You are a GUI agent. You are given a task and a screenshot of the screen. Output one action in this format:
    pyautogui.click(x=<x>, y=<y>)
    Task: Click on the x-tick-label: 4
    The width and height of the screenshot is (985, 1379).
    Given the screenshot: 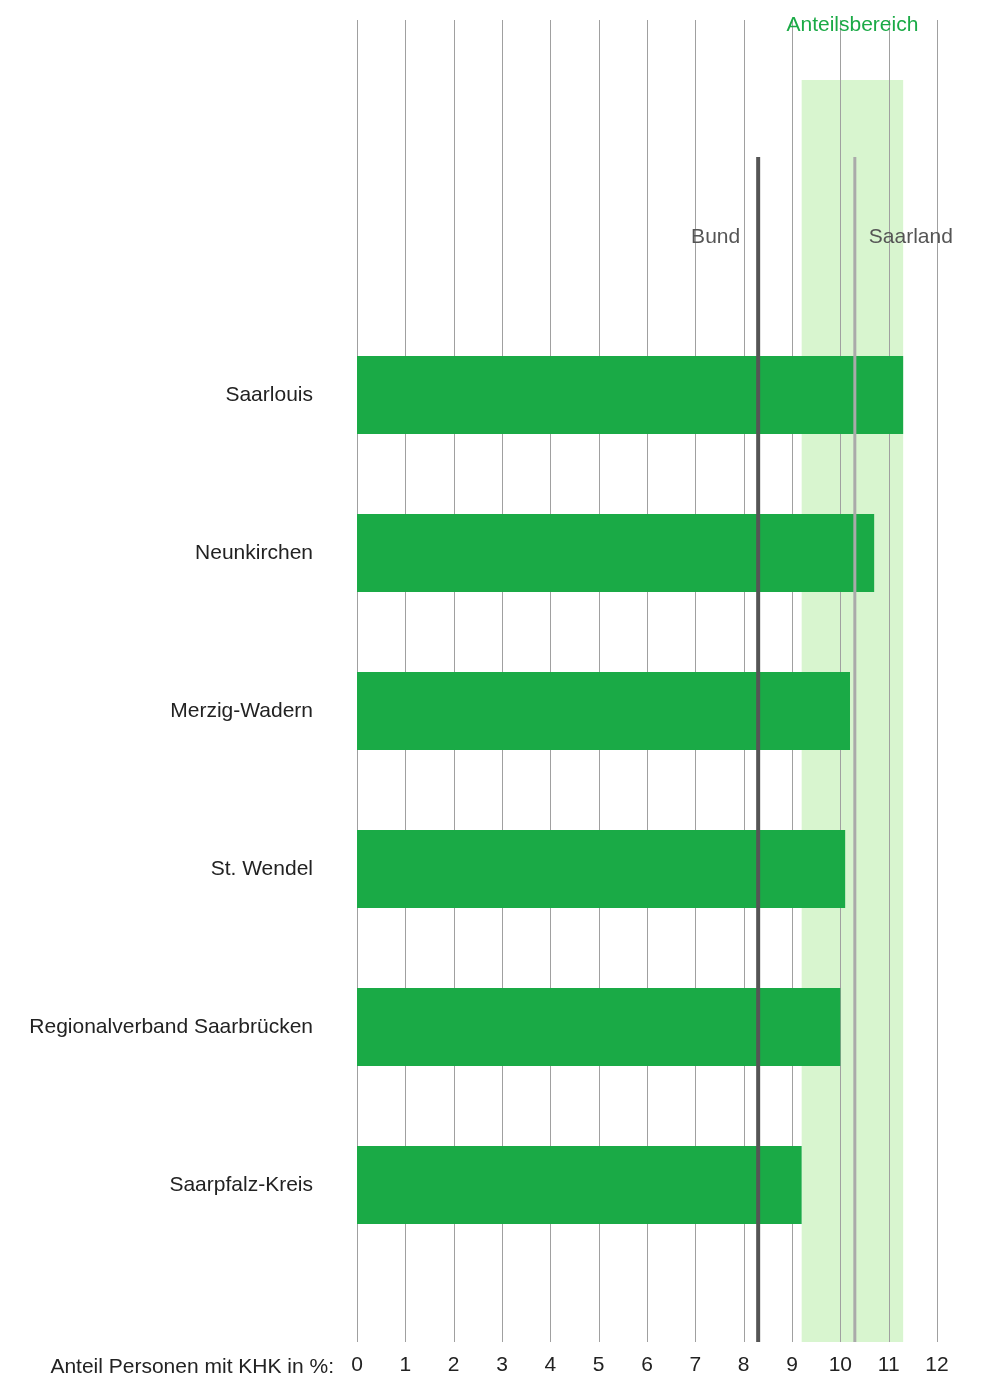 What is the action you would take?
    pyautogui.click(x=550, y=1363)
    